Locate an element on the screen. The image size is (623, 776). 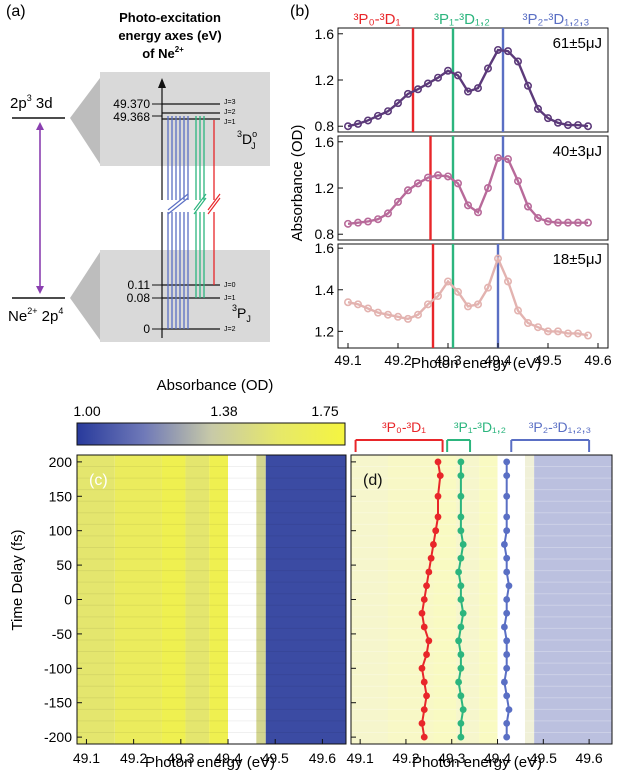
y-tick-label: 0.8 is located at coordinates (325, 126).